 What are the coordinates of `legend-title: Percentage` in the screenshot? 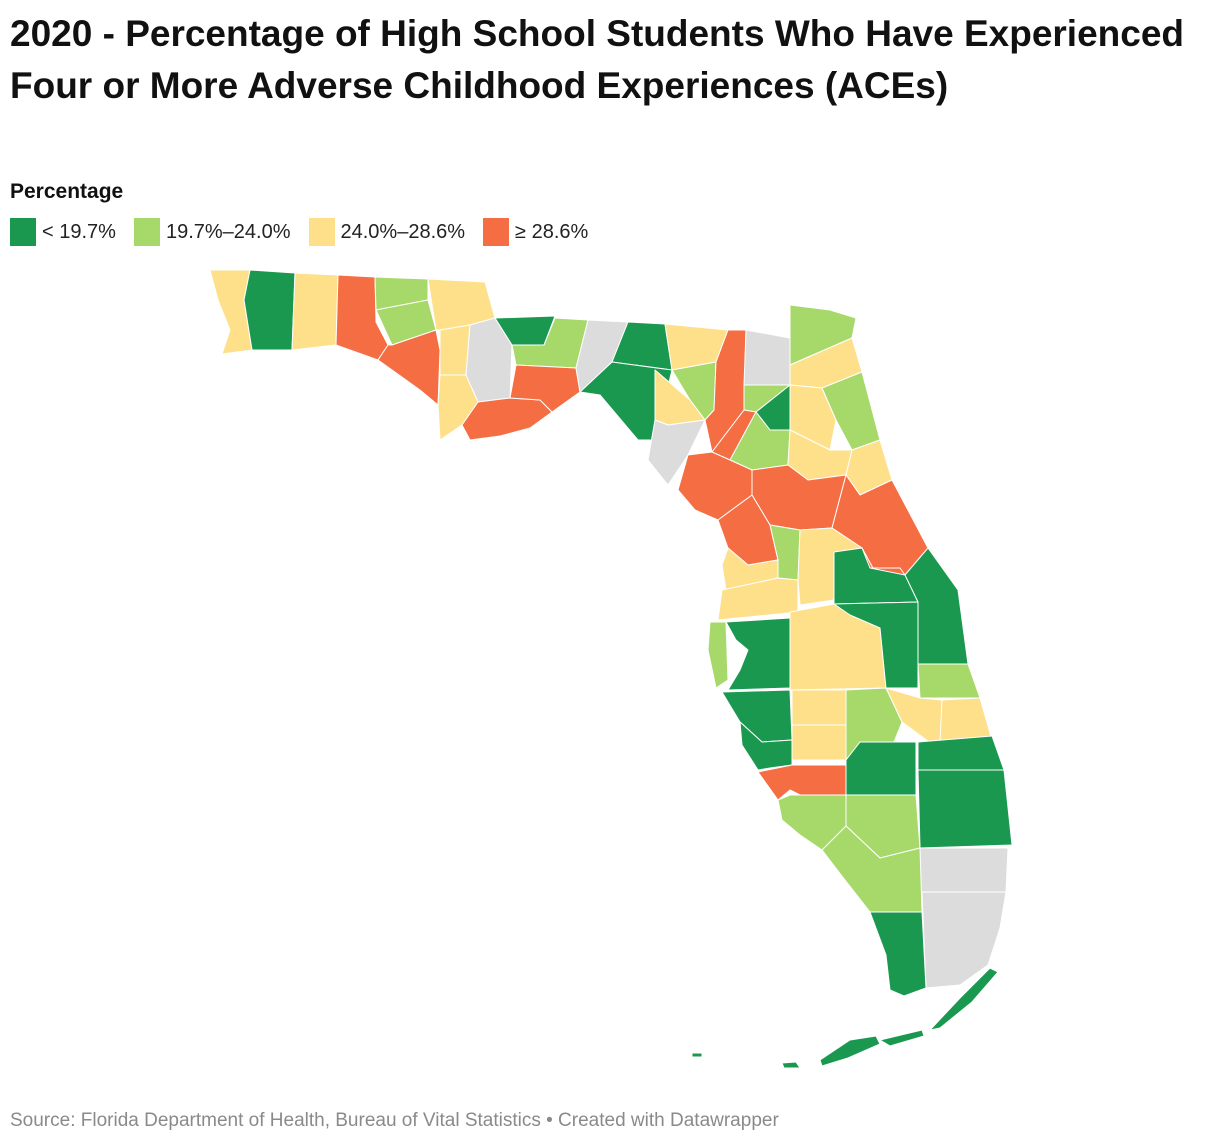 It's located at (67, 191).